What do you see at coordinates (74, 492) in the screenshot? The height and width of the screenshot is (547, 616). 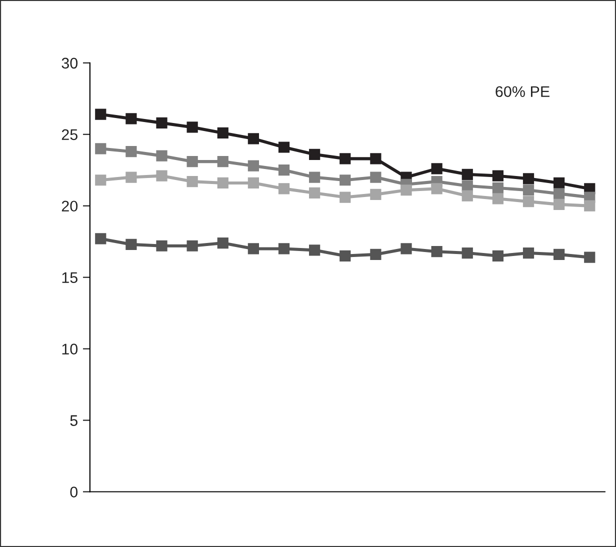 I see `y-tick-label: 0` at bounding box center [74, 492].